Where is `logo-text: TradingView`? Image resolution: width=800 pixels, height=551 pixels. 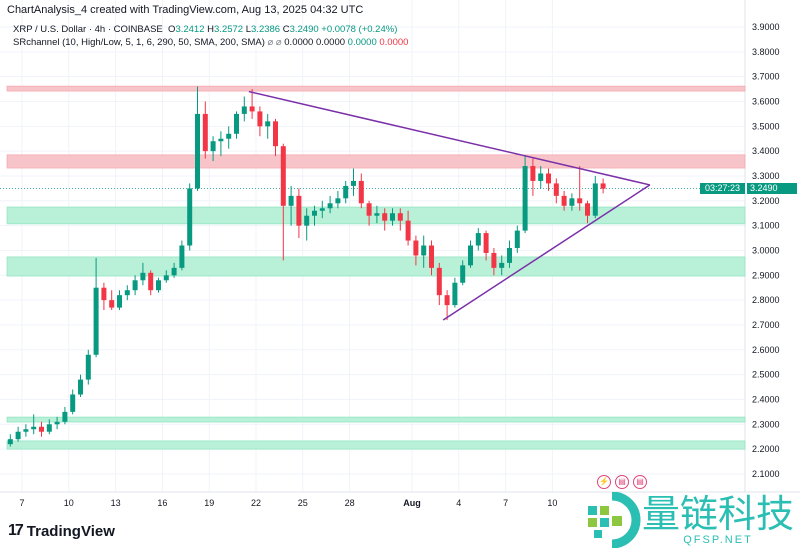
logo-text: TradingView is located at coordinates (70, 531).